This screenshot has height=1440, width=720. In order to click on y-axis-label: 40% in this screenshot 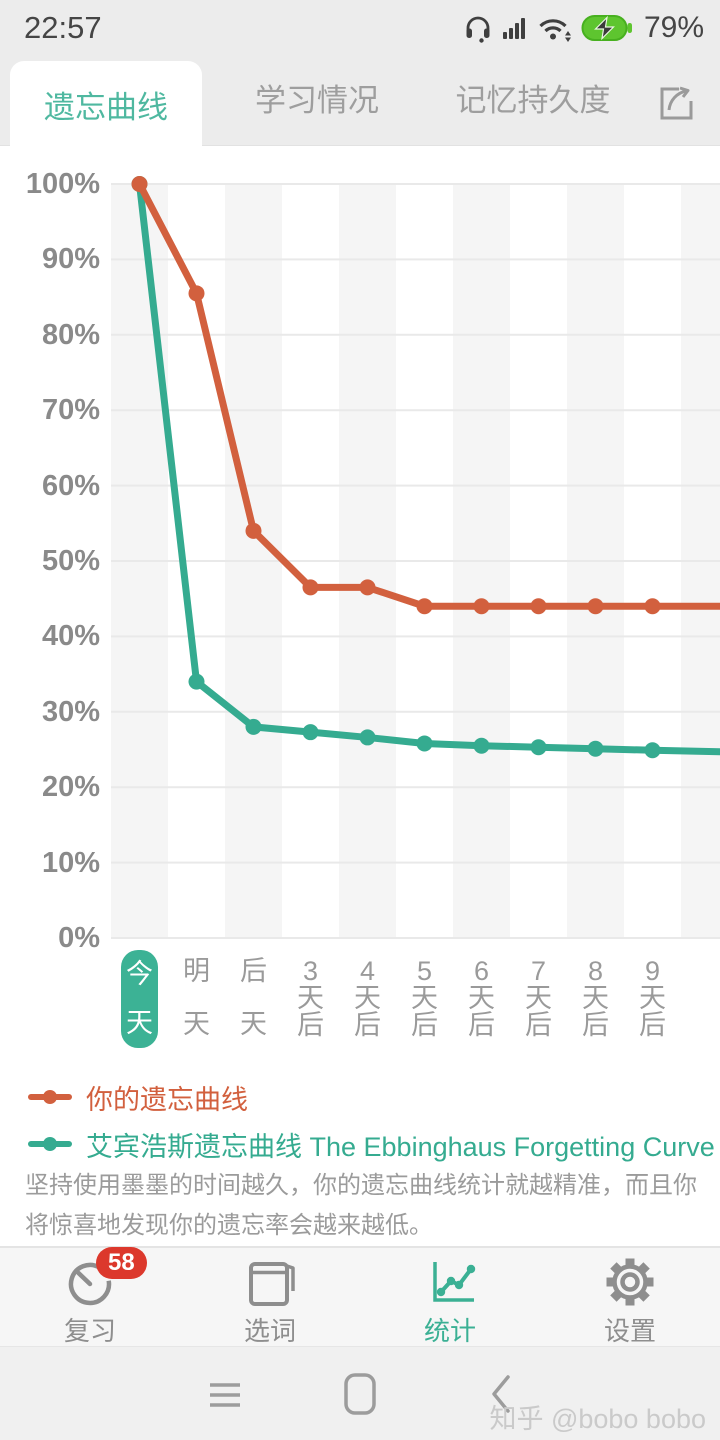, I will do `click(70, 636)`.